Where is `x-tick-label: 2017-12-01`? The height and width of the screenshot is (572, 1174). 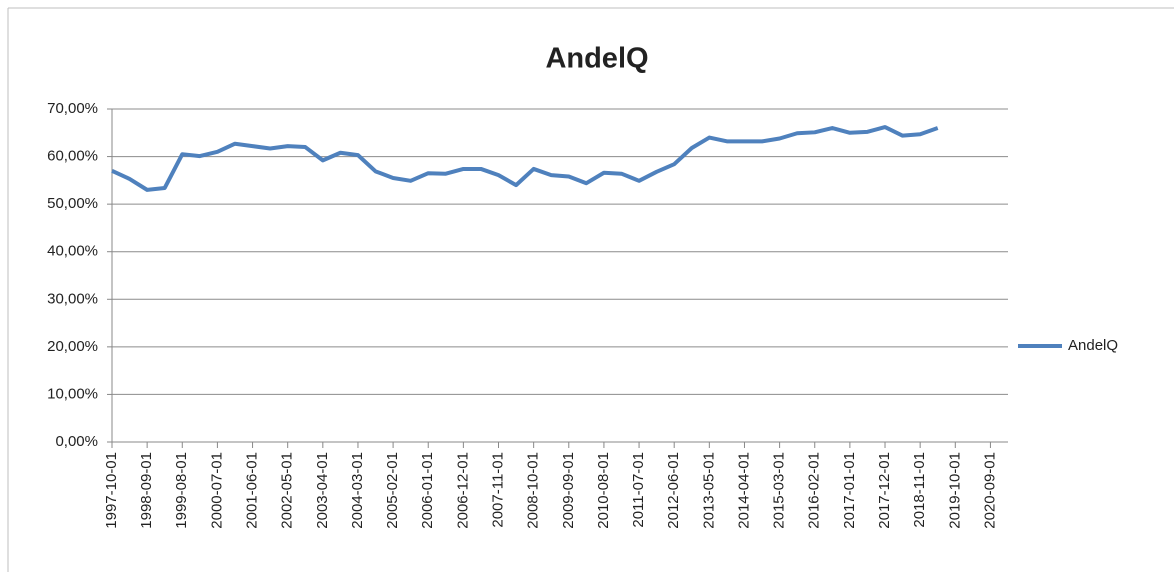
x-tick-label: 2017-12-01 is located at coordinates (884, 490).